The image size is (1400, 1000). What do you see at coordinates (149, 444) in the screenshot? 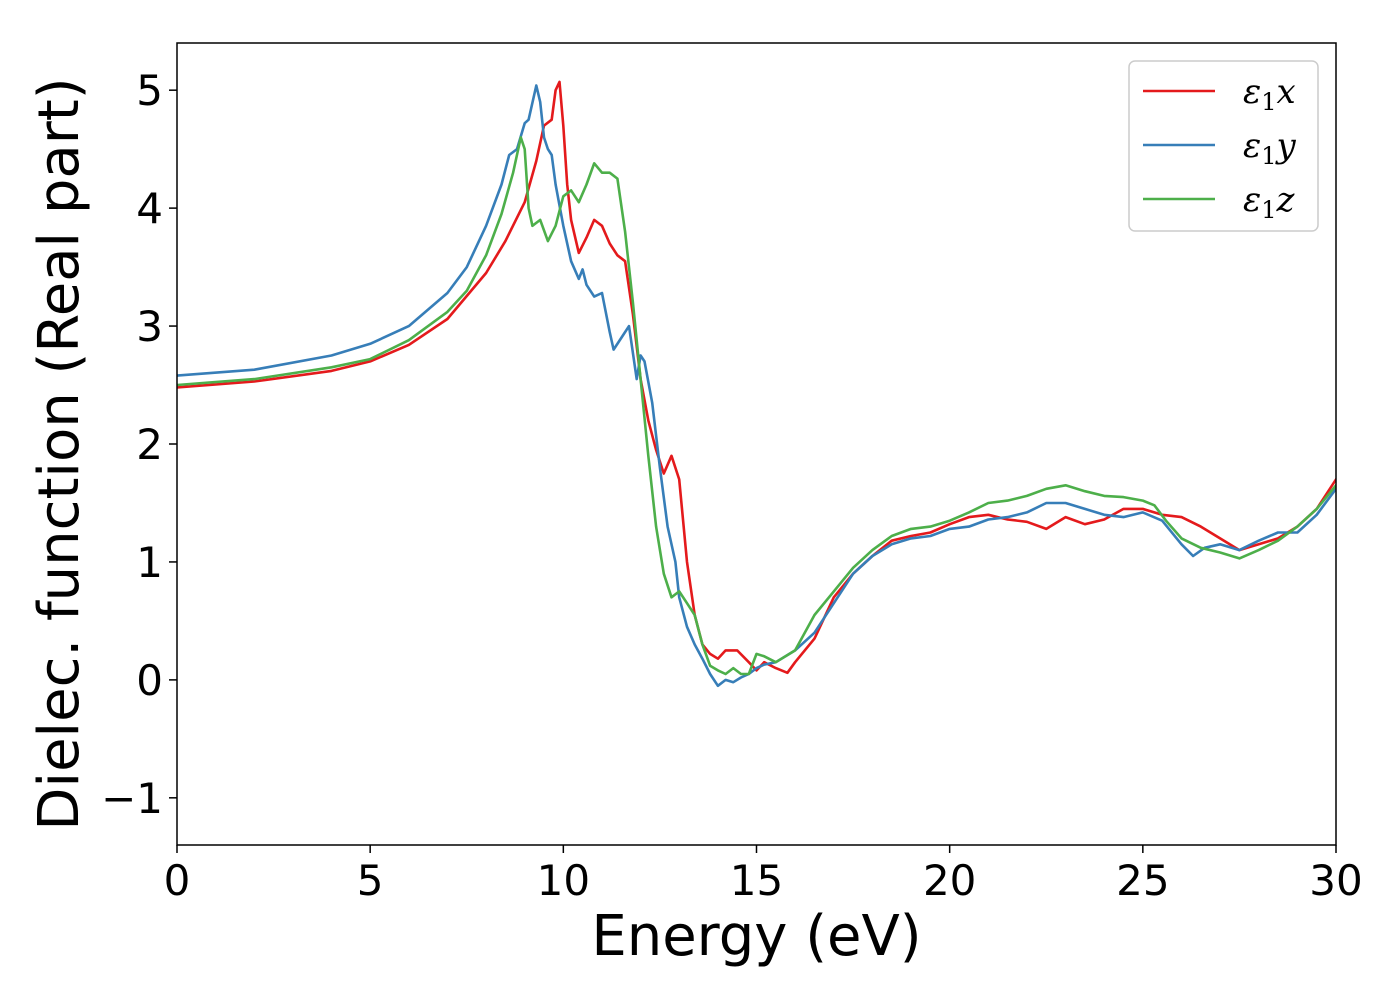
I see `y-tick-label: 2` at bounding box center [149, 444].